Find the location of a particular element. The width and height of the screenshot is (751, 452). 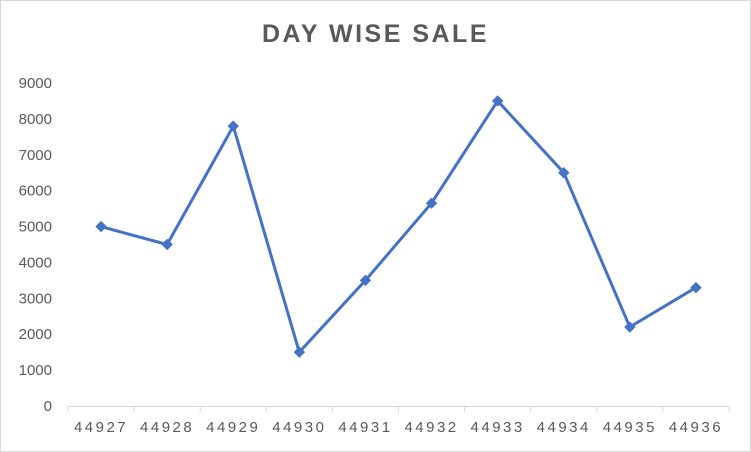

x-tick-label: 44934 is located at coordinates (564, 427).